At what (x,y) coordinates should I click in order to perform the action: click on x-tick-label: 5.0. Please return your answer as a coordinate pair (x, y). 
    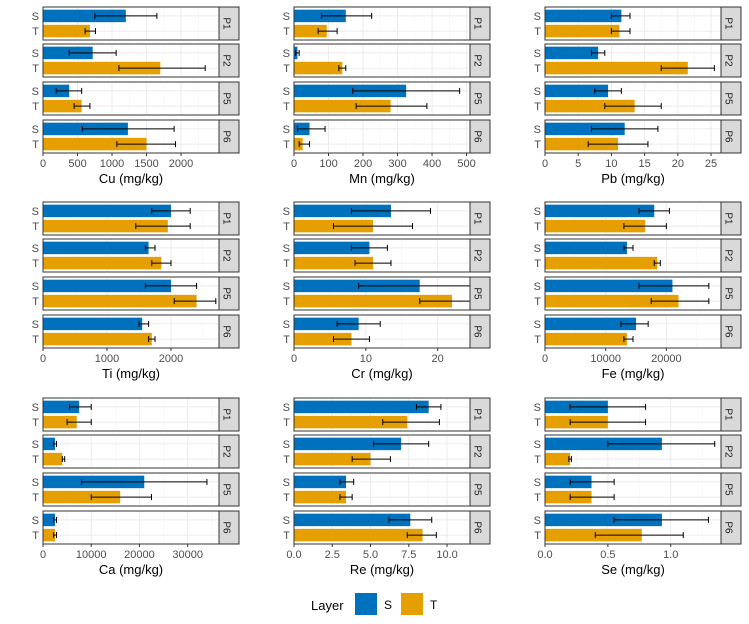
    Looking at the image, I should click on (370, 555).